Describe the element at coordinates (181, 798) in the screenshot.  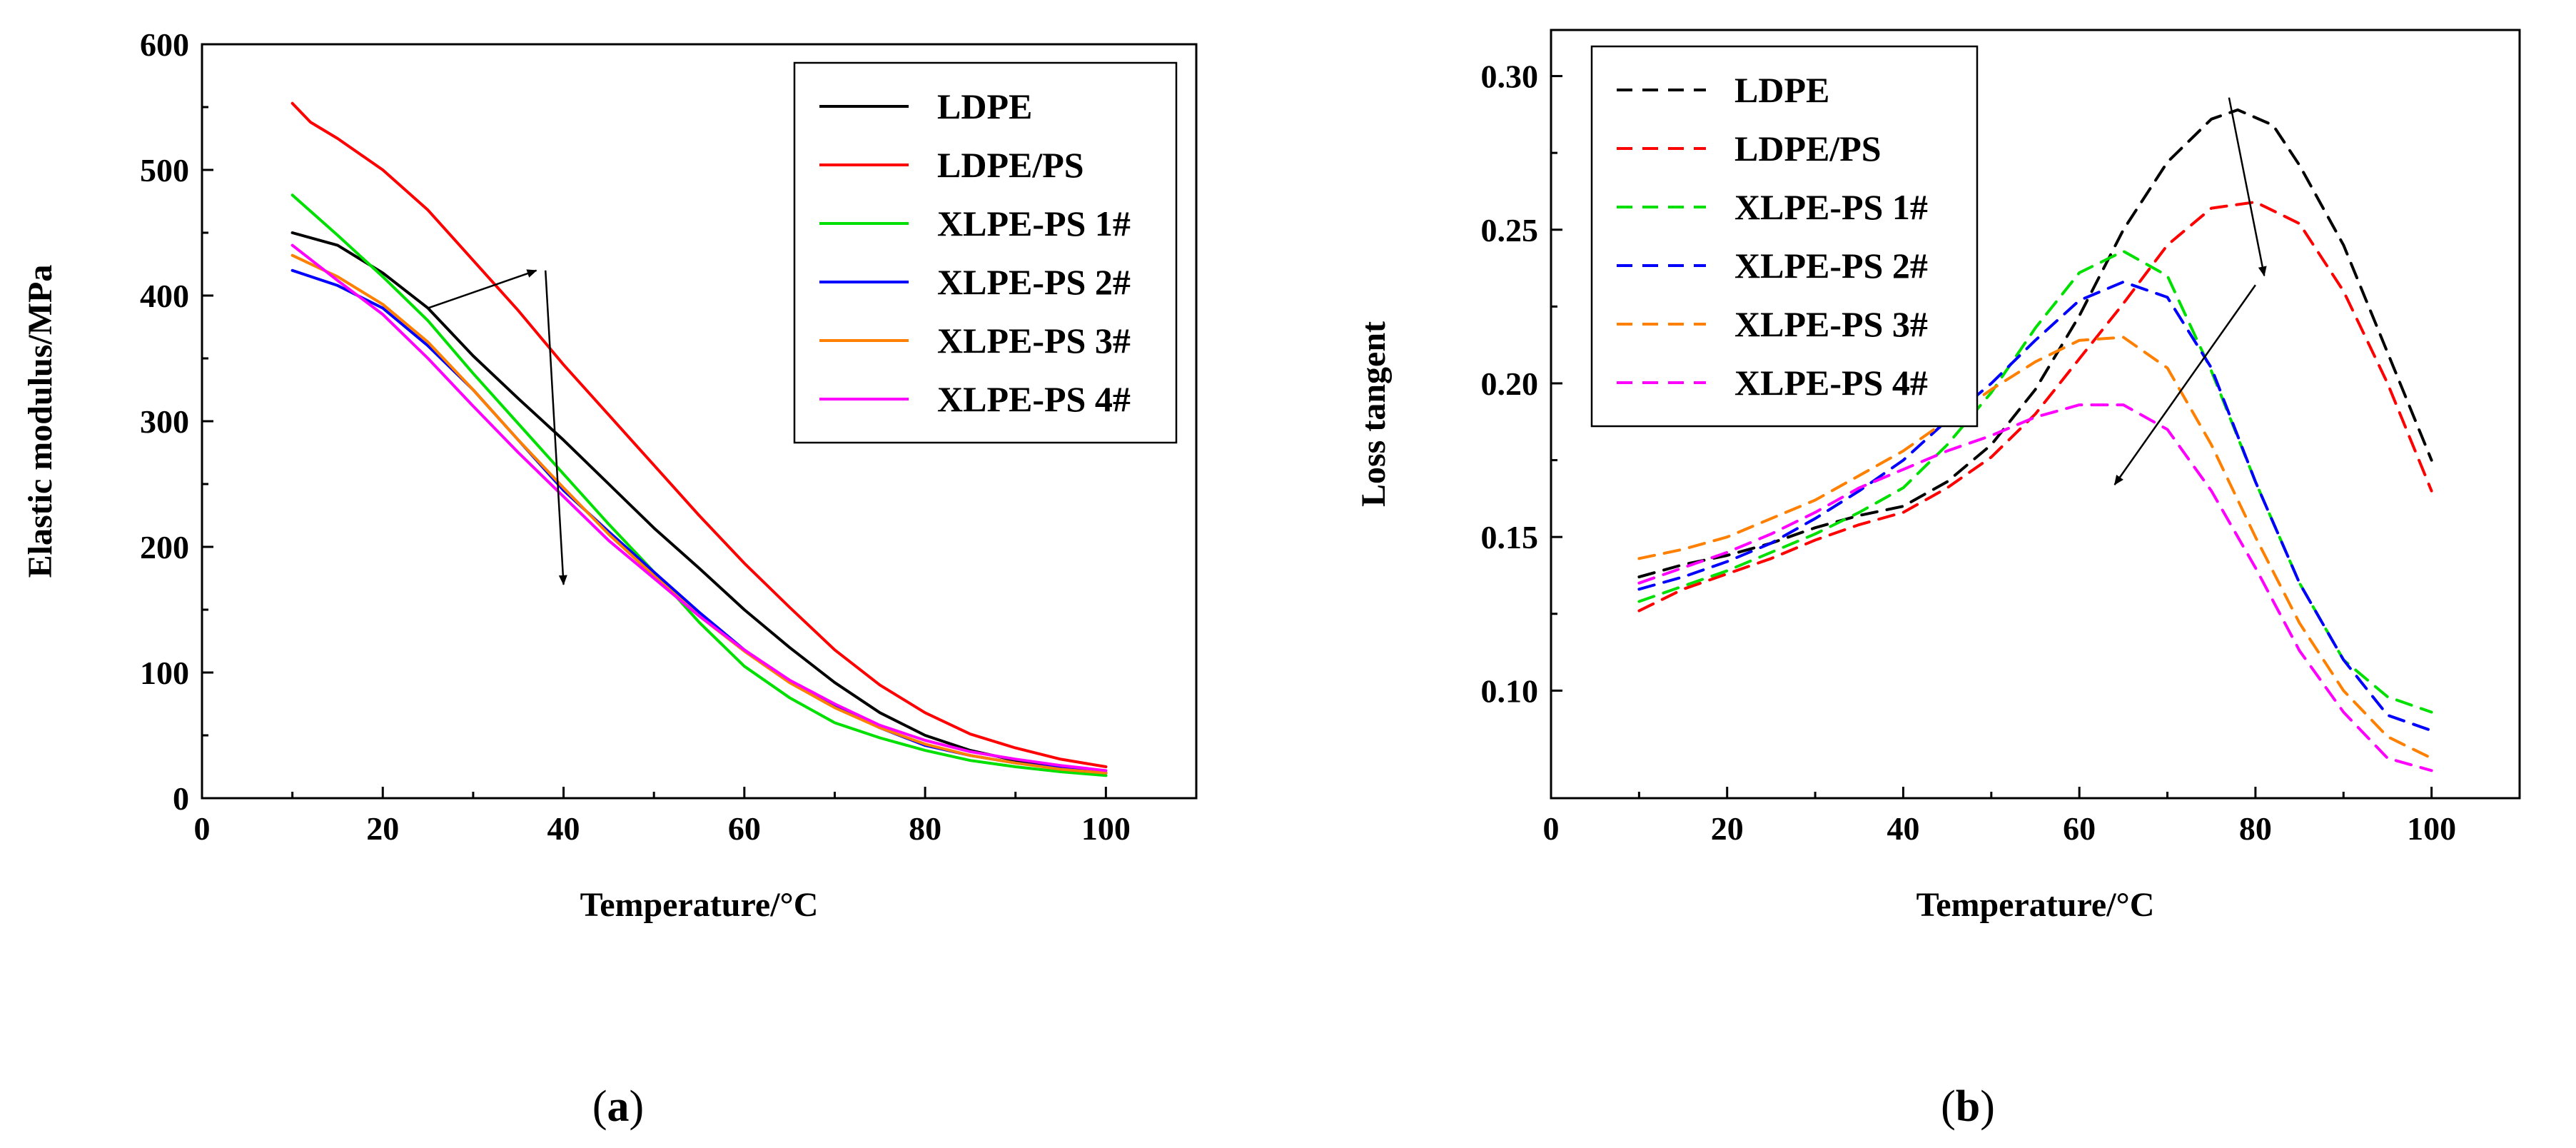
I see `y-tick-label: 0` at that location.